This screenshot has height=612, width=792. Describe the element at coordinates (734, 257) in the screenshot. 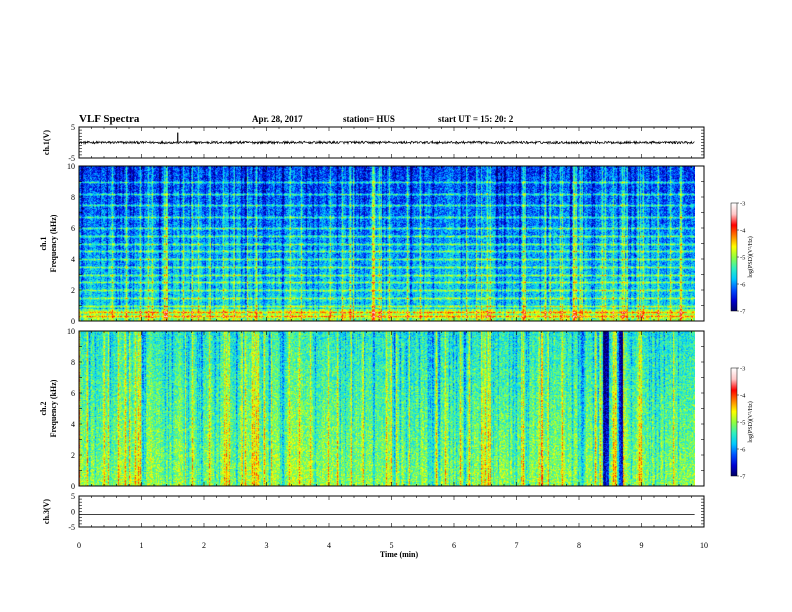

I see `ch1-colorbar-gradient` at that location.